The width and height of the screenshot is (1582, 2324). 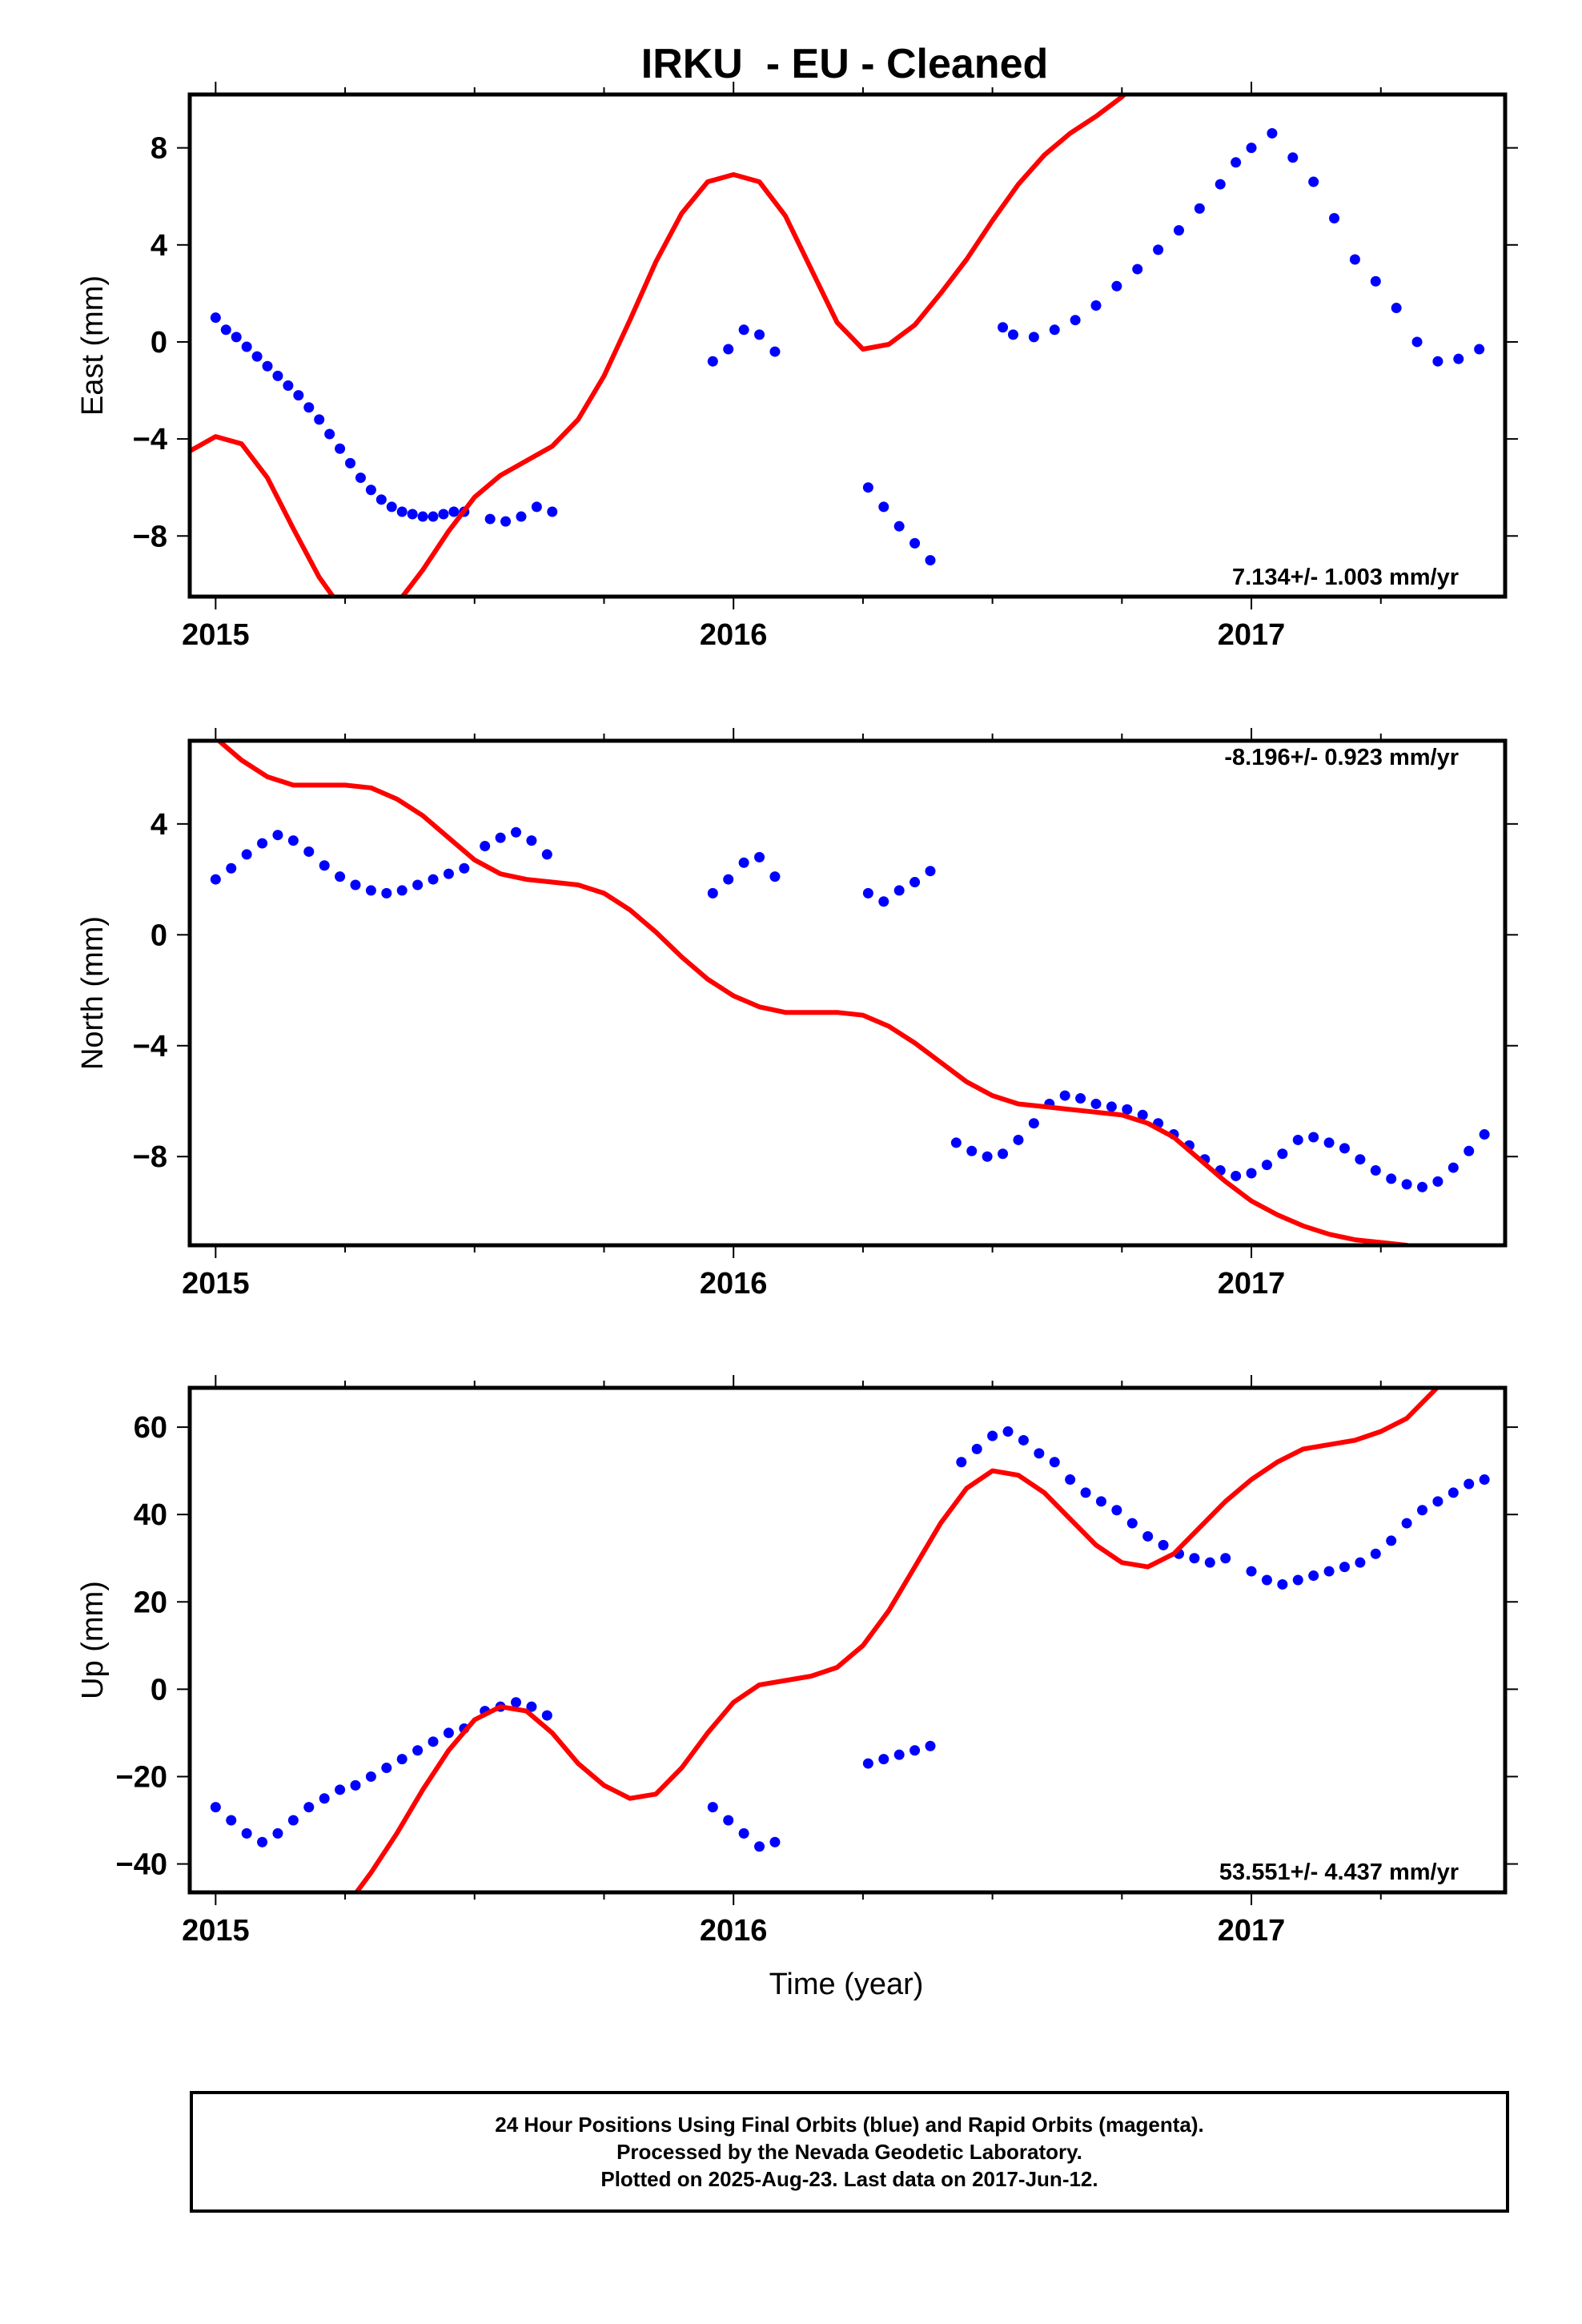 What do you see at coordinates (93, 1640) in the screenshot?
I see `y-axis-label: Up (mm)` at bounding box center [93, 1640].